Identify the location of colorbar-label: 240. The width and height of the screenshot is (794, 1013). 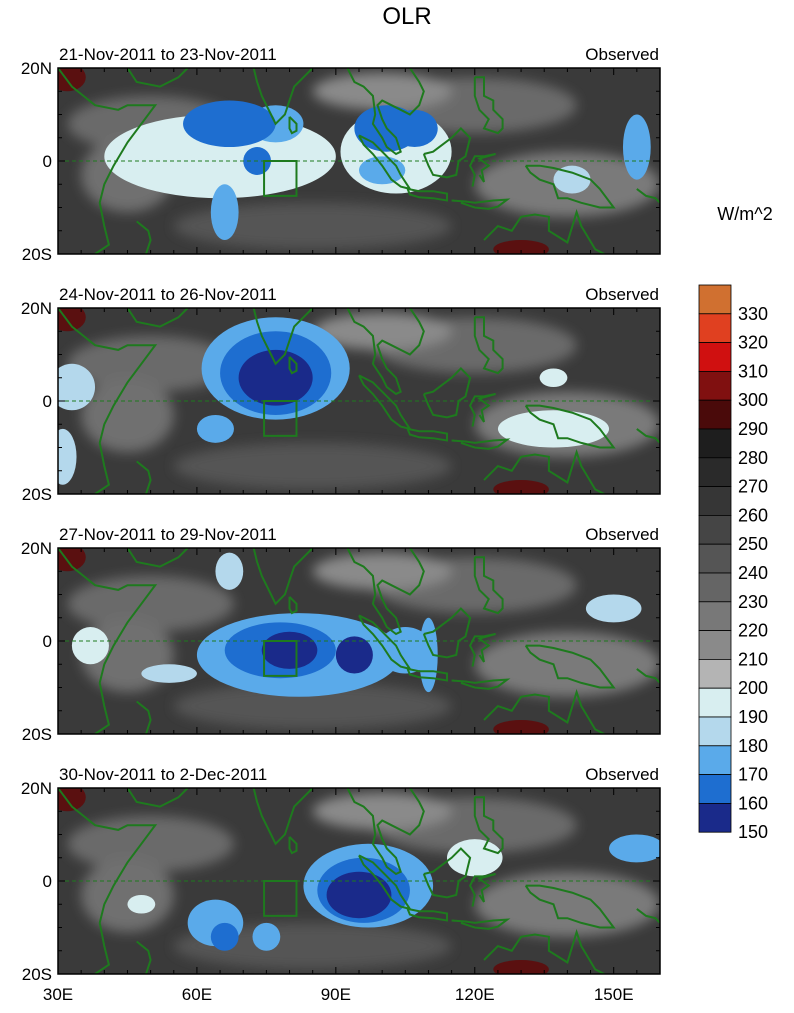
(753, 573).